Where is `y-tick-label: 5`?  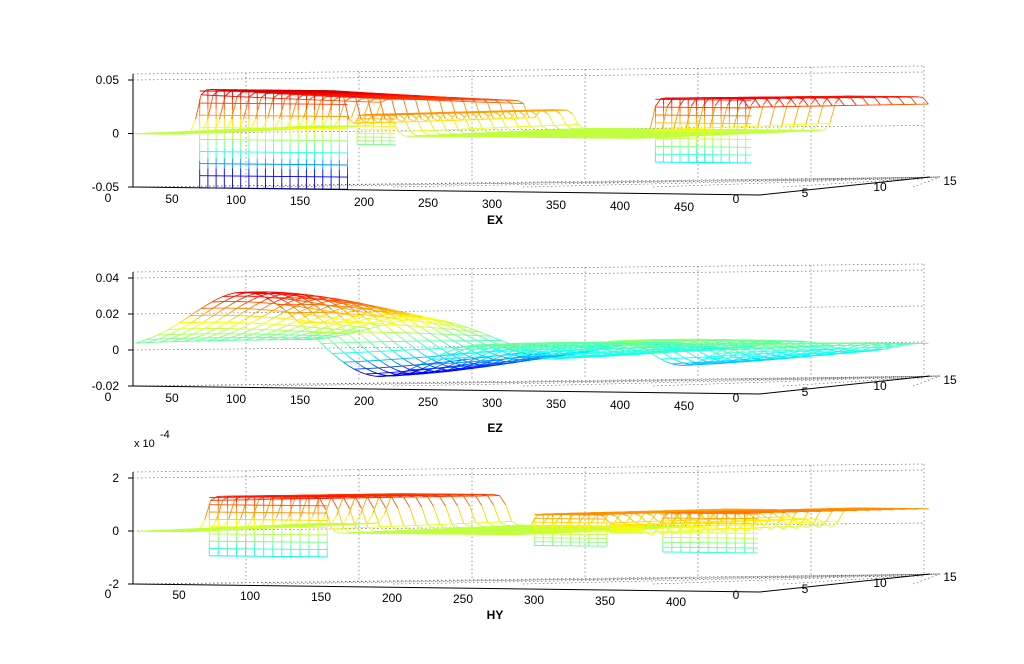
y-tick-label: 5 is located at coordinates (805, 193).